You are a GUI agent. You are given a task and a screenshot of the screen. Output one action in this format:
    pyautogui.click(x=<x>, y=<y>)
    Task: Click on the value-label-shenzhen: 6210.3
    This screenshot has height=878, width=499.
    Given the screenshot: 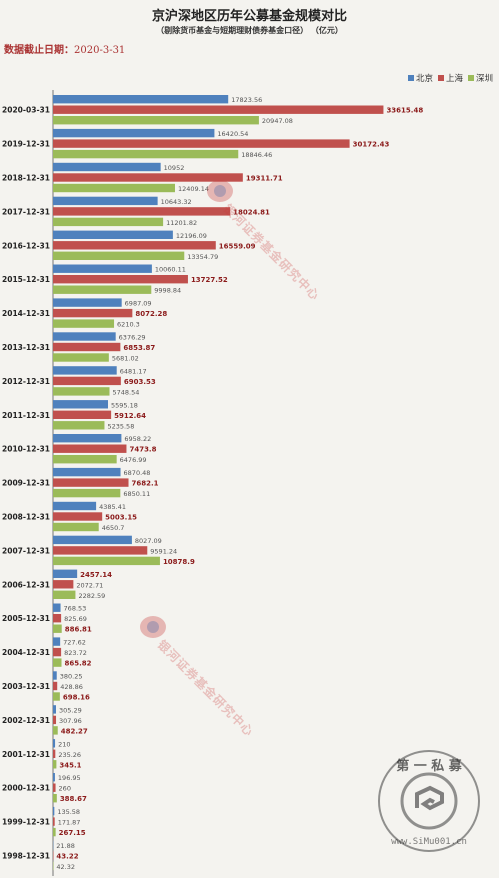 What is the action you would take?
    pyautogui.click(x=128, y=325)
    